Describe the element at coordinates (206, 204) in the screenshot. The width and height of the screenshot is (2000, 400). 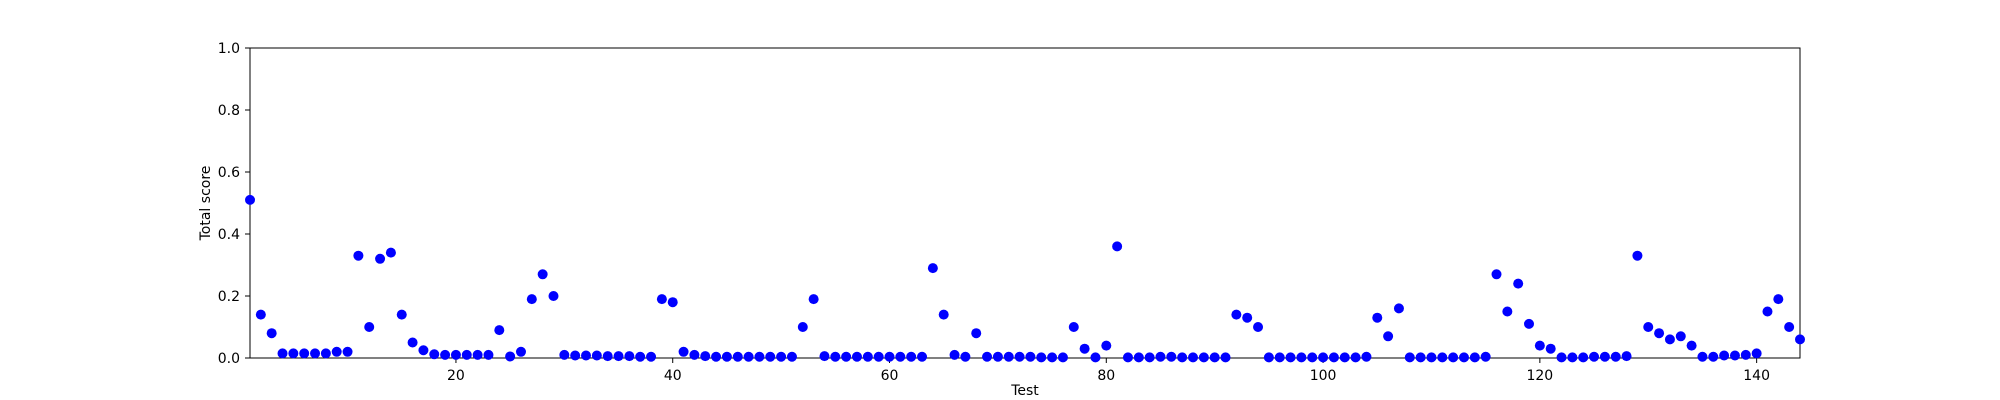
I see `y-axis-label: Total score` at that location.